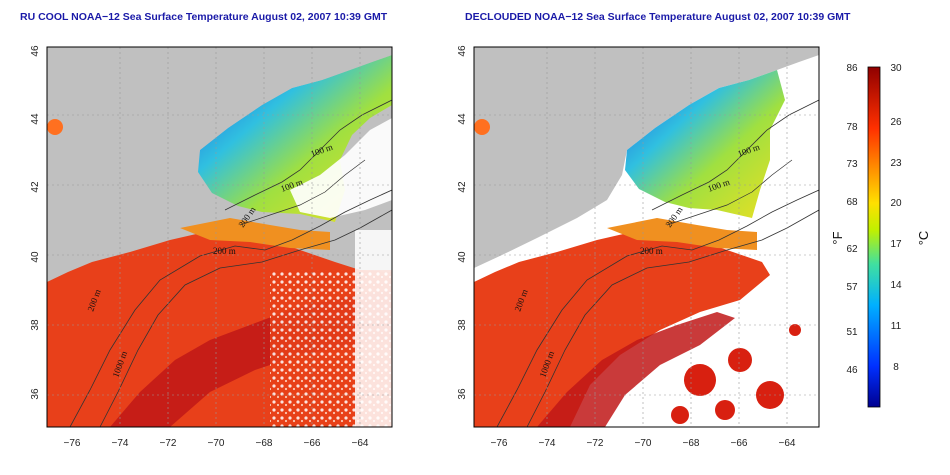  What do you see at coordinates (852, 202) in the screenshot?
I see `fahrenheit-tick-label: 68` at bounding box center [852, 202].